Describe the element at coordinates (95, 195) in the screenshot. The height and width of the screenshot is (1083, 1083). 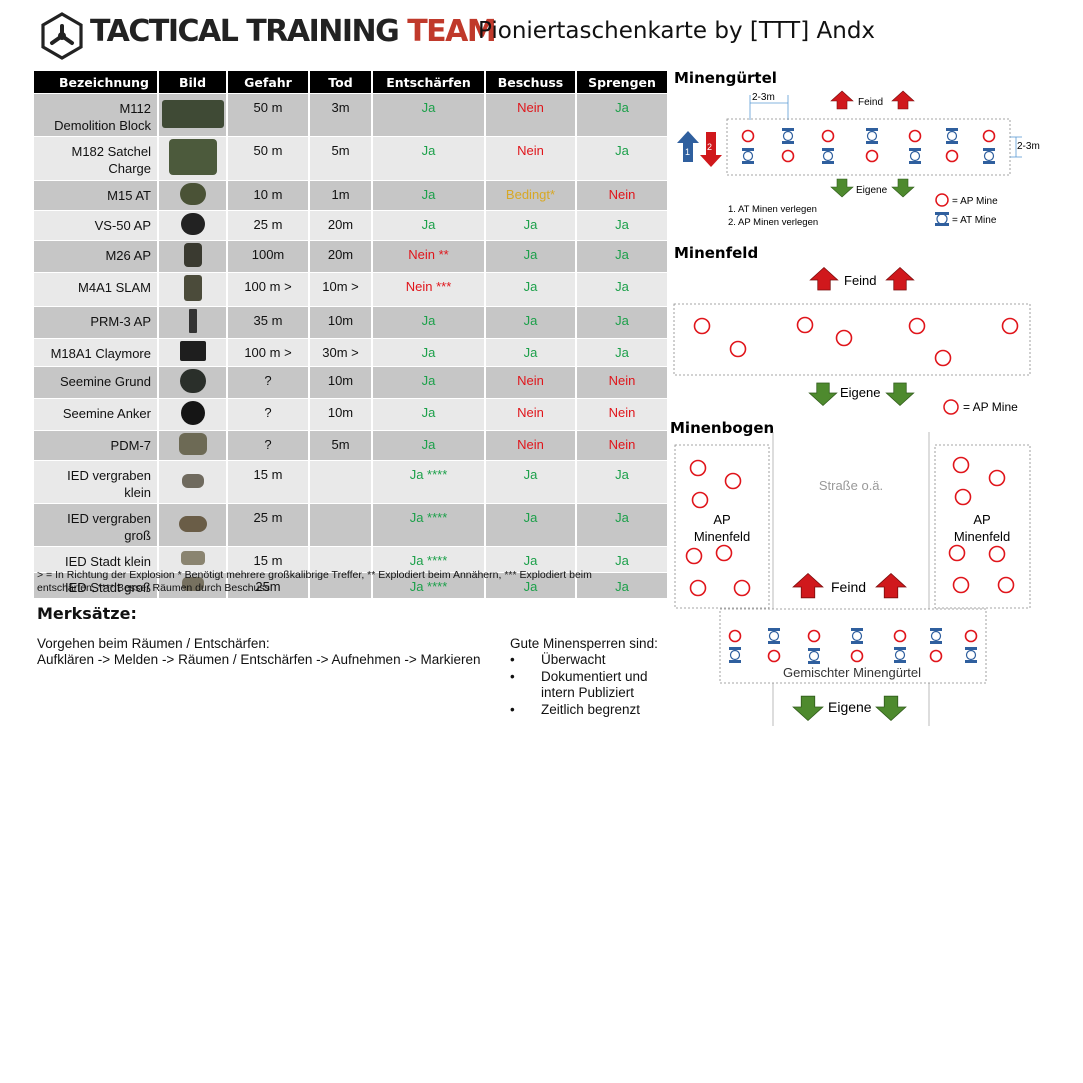
I see `mine-name-cell: M15 AT` at that location.